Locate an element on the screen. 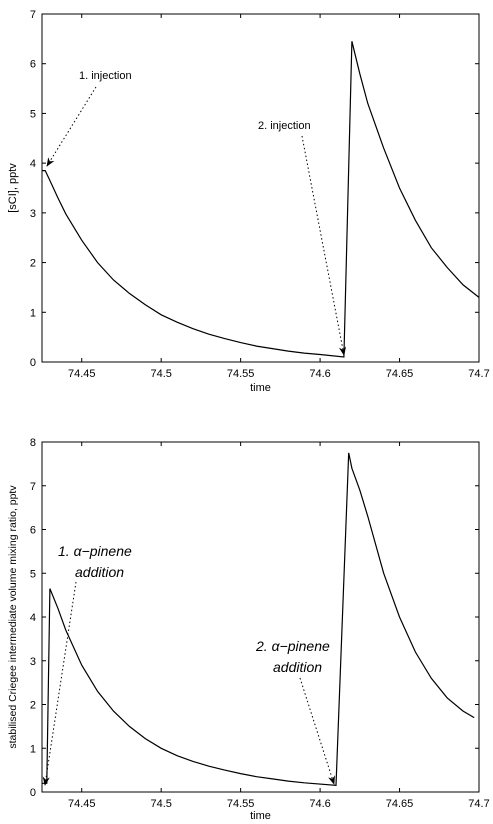 This screenshot has height=824, width=493. bottom-y-tick-label: 4 is located at coordinates (33, 618).